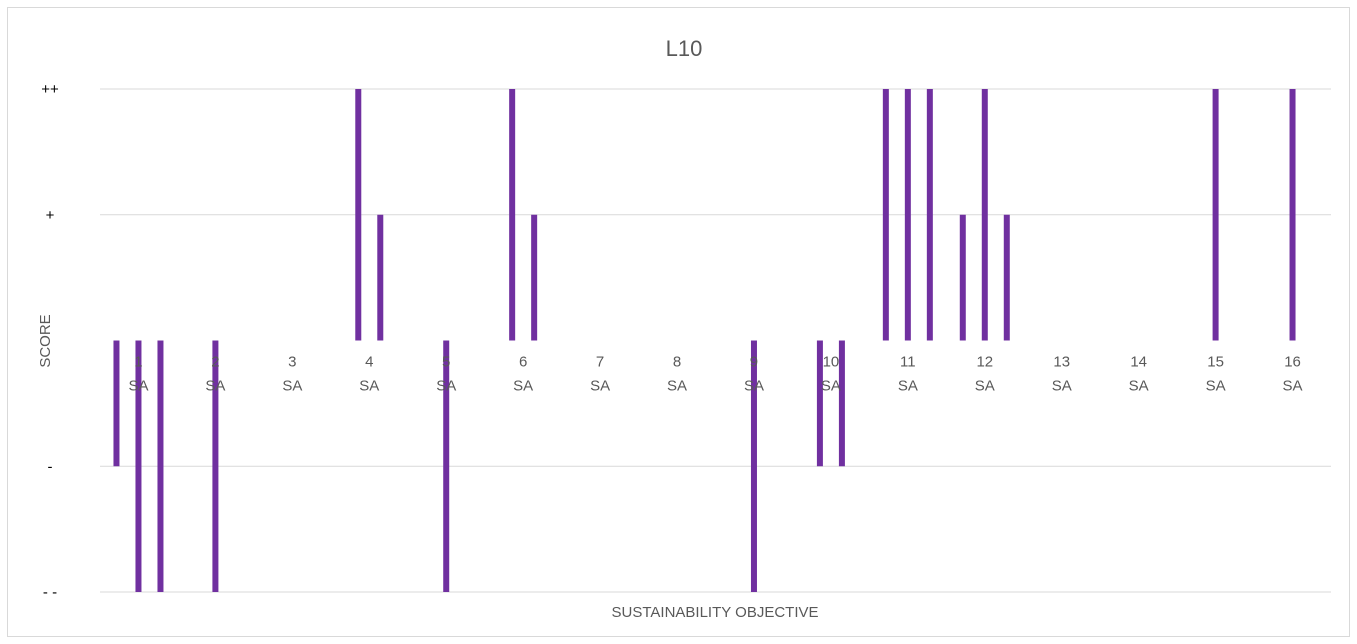 The height and width of the screenshot is (644, 1357). What do you see at coordinates (446, 374) in the screenshot?
I see `x-tick-label: 5 SA` at bounding box center [446, 374].